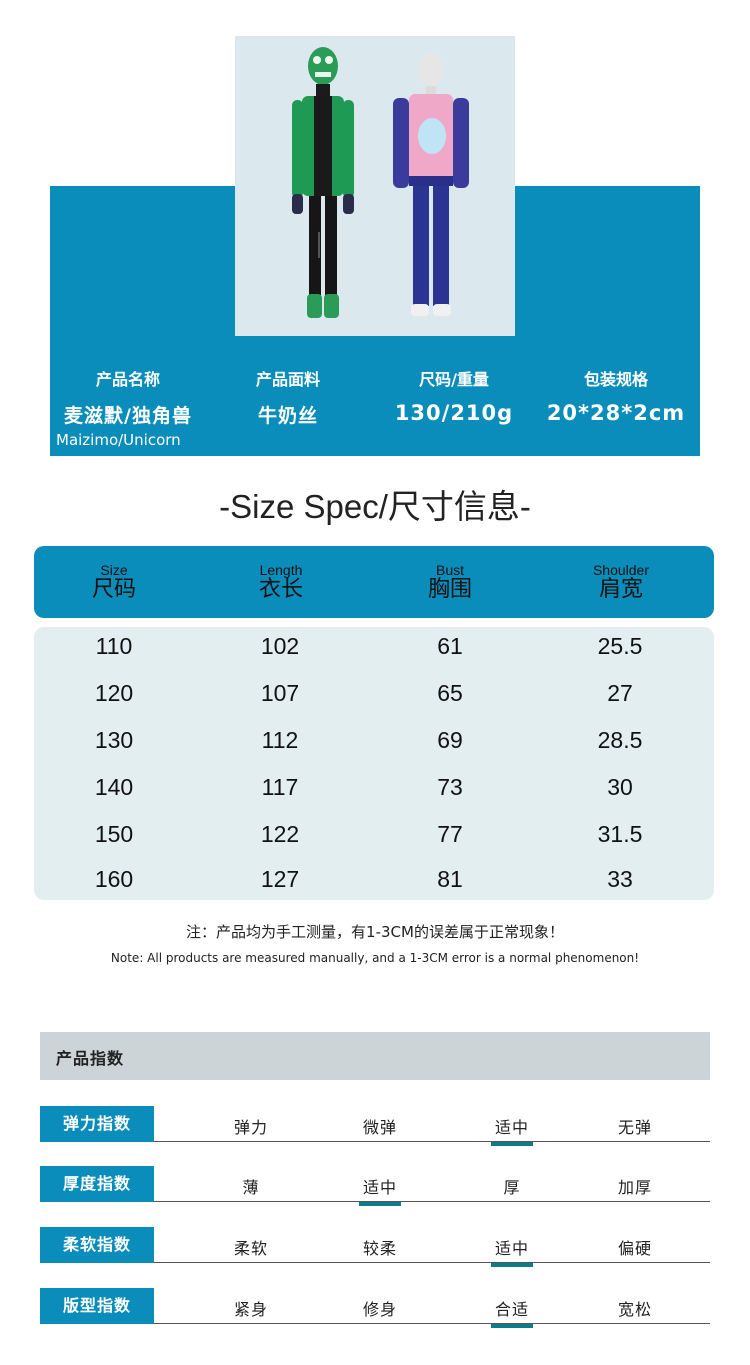  Describe the element at coordinates (634, 1309) in the screenshot. I see `index-option: 宽松` at that location.